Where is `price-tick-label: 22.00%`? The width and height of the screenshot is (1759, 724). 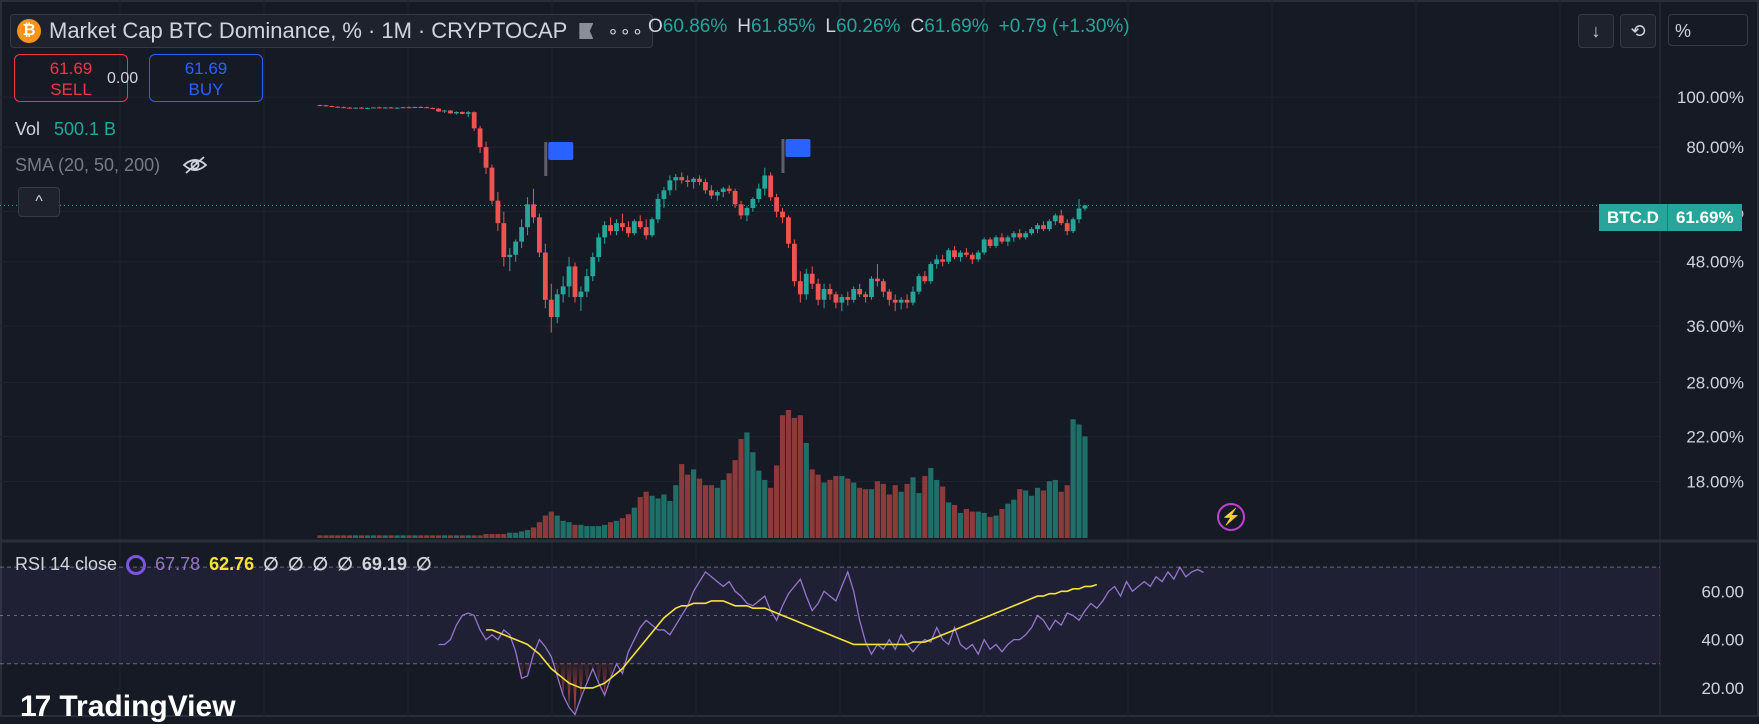 price-tick-label: 22.00% is located at coordinates (1715, 437).